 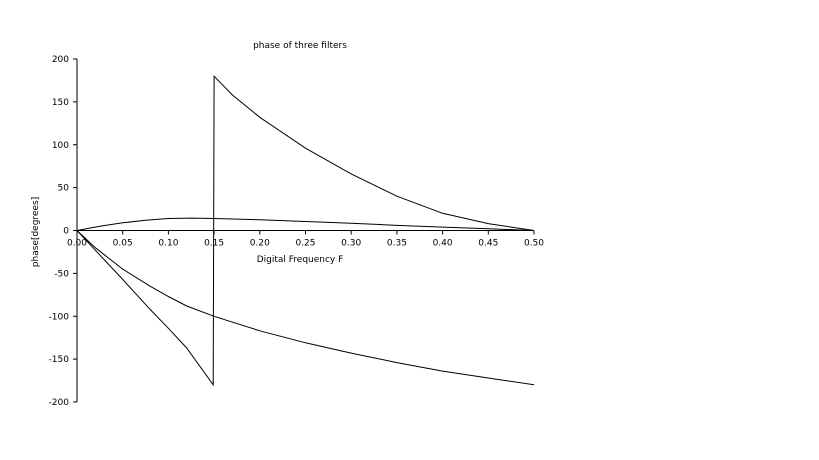 I want to click on x-tick-label: 0.05, so click(x=123, y=244).